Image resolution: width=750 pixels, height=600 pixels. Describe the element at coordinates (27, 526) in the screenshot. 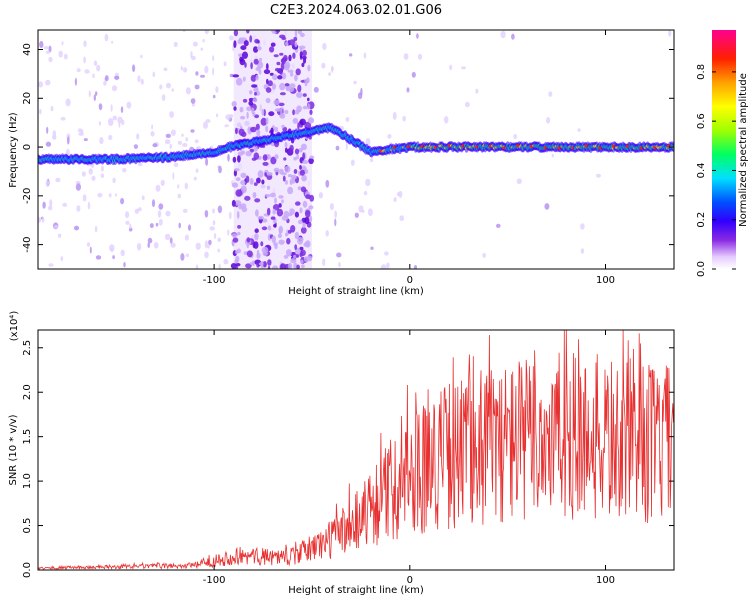

I see `snr-ytick-label: 0.5` at that location.